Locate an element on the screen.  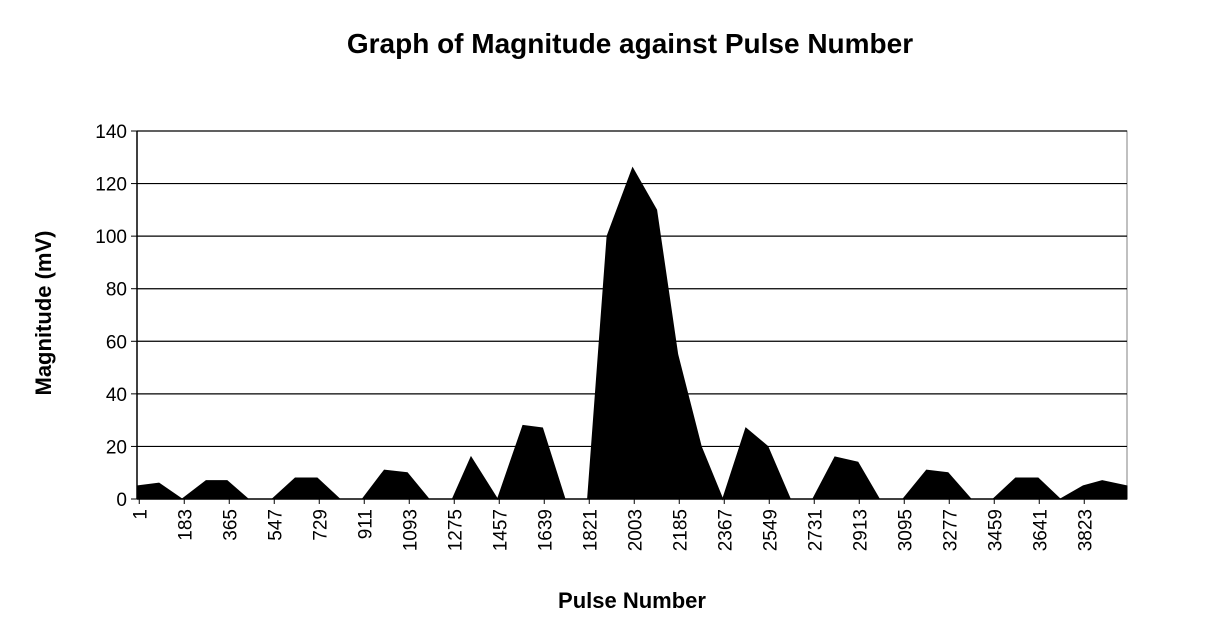
y-tick-label-60: 60 is located at coordinates (116, 342).